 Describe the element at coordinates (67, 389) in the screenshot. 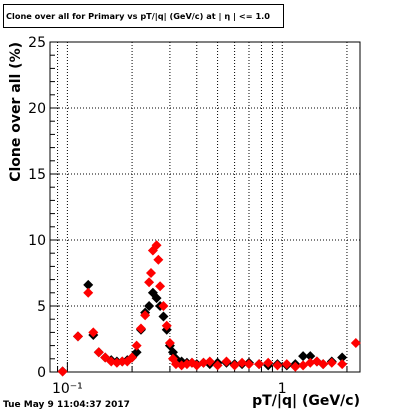

I see `x-tick-label: 10⁻¹` at that location.